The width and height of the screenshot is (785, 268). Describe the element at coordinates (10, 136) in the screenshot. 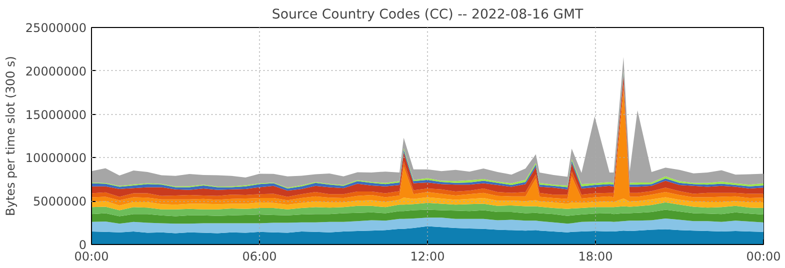

I see `y-axis-title: Bytes per time slot (300 s)` at that location.